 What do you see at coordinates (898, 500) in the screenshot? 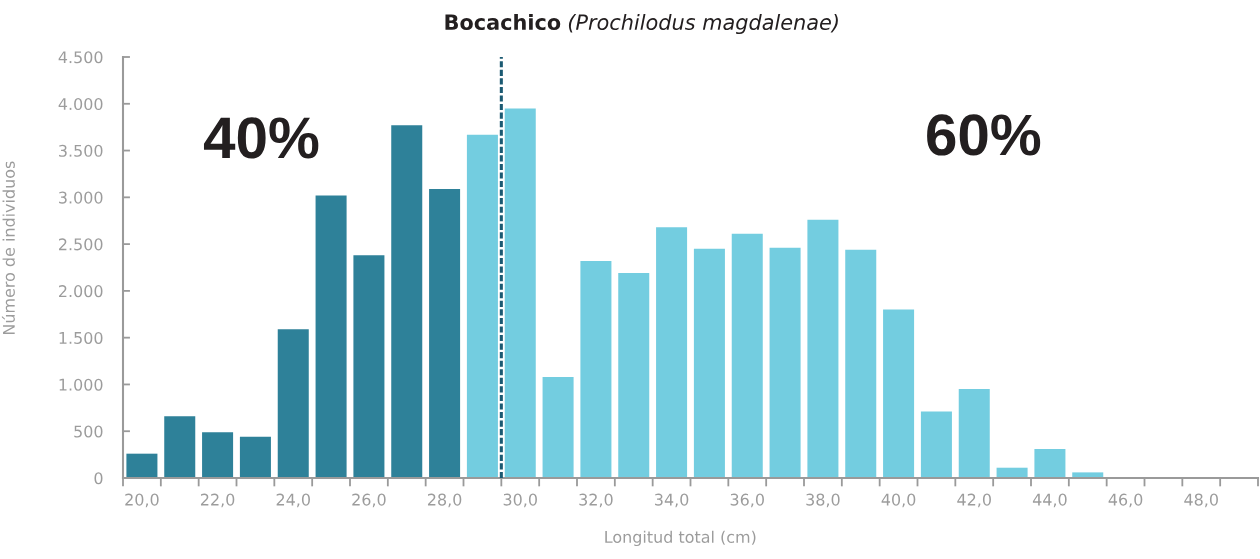
I see `x-tick-label: 40,0` at bounding box center [898, 500].